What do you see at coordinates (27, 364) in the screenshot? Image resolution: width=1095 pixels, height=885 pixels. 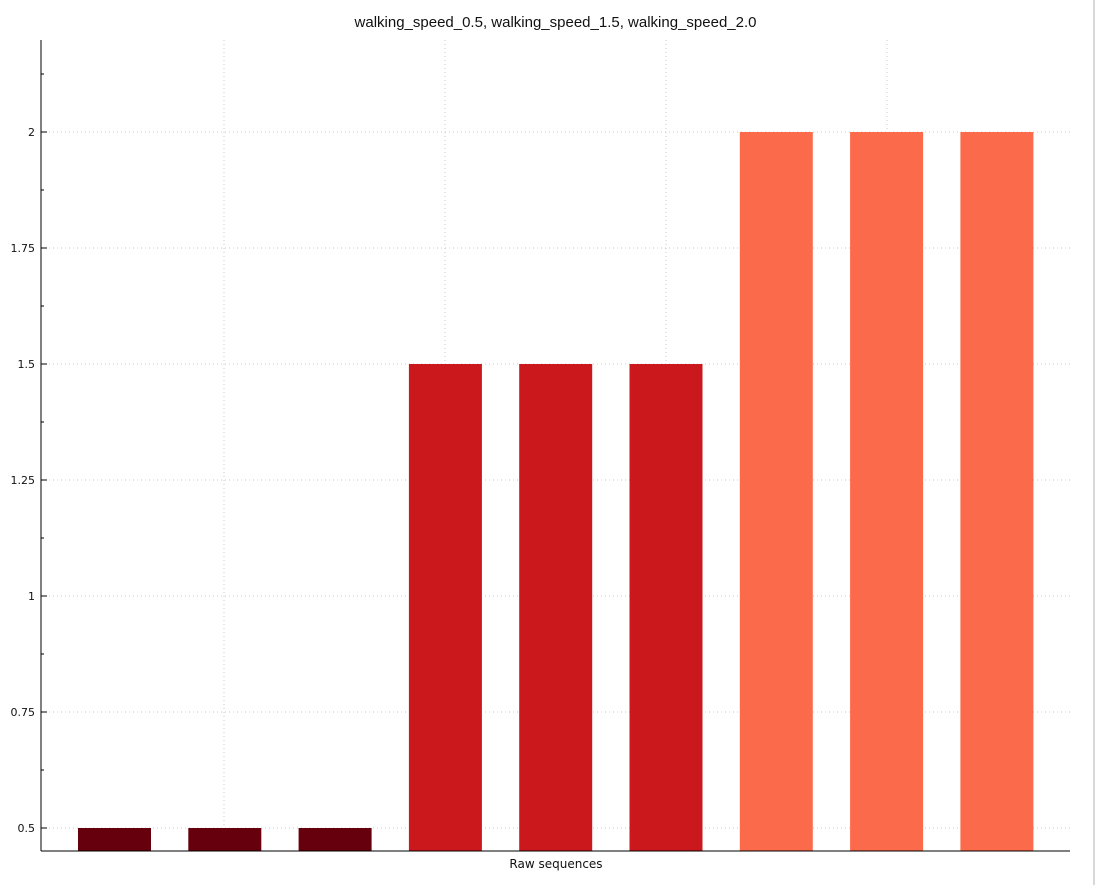 I see `y-tick-label: 1.5` at bounding box center [27, 364].